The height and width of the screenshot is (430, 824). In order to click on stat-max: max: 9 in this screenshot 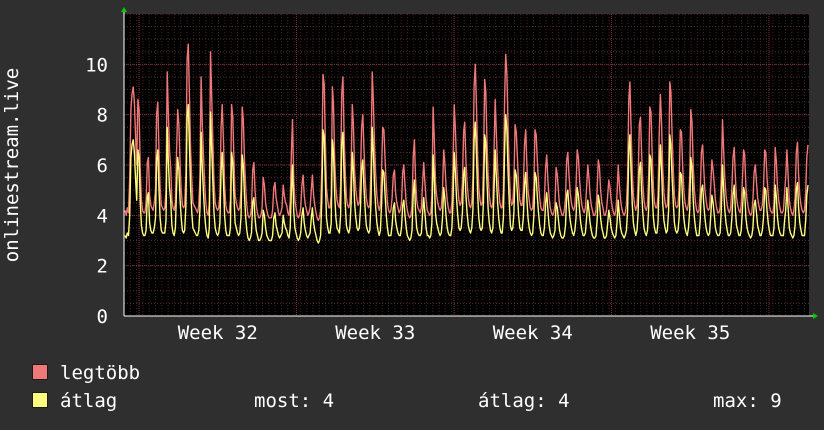, I will do `click(747, 401)`.